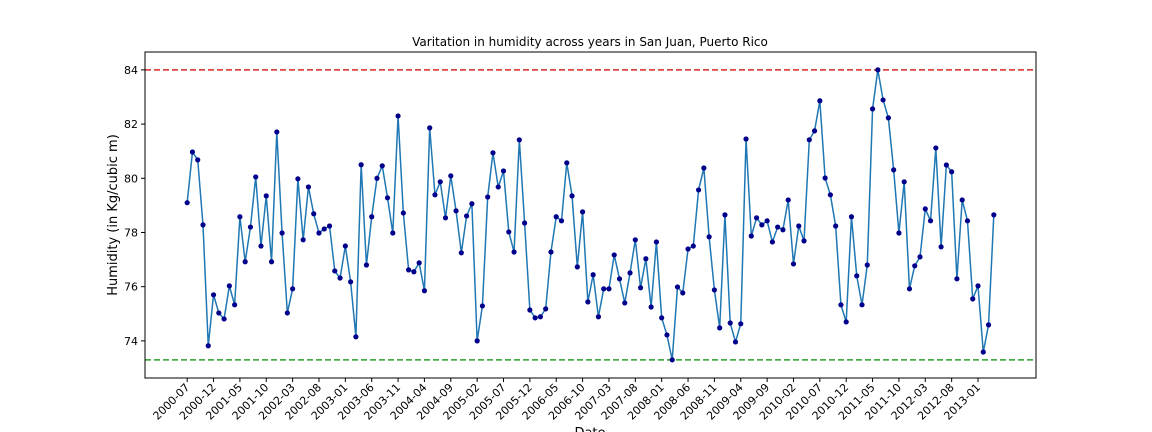 The height and width of the screenshot is (432, 1152). What do you see at coordinates (113, 215) in the screenshot?
I see `y-axis-label: Humidity (in Kg/cubic m)` at bounding box center [113, 215].